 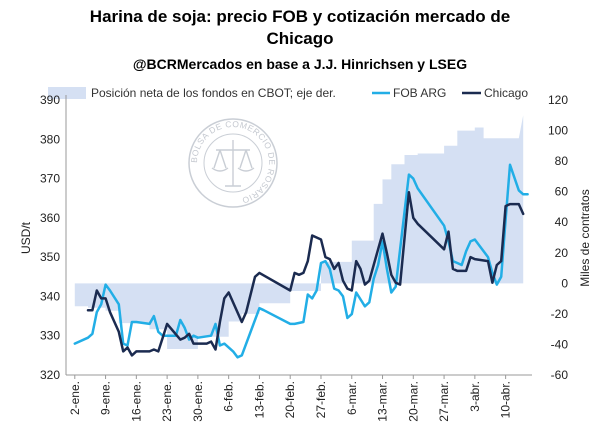 I want to click on x-tick-label: 20-feb., so click(x=290, y=399).